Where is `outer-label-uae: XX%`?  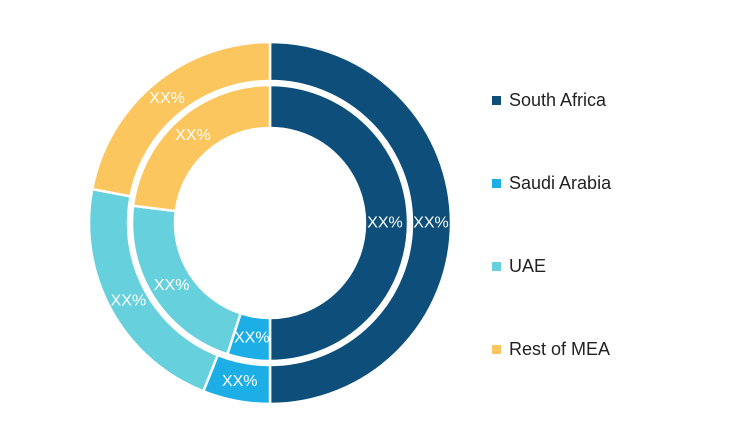
outer-label-uae: XX% is located at coordinates (129, 300).